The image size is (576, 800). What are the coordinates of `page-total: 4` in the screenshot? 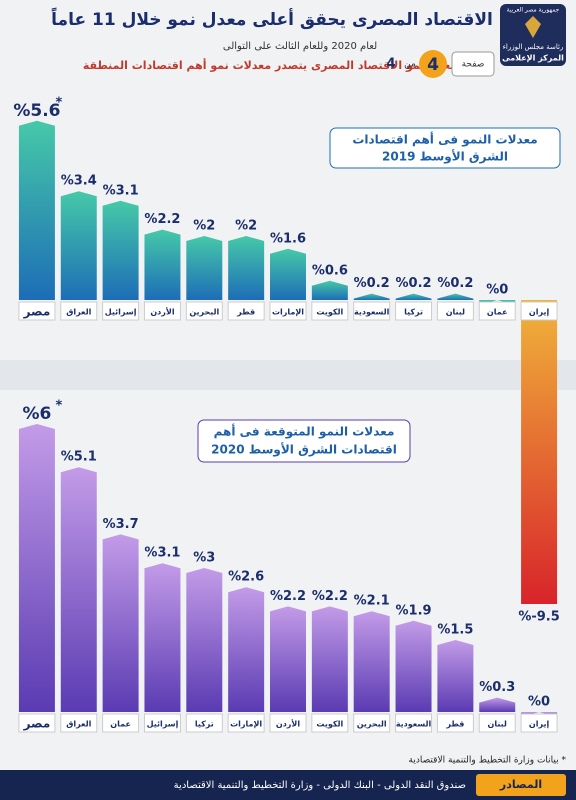 It's located at (390, 64).